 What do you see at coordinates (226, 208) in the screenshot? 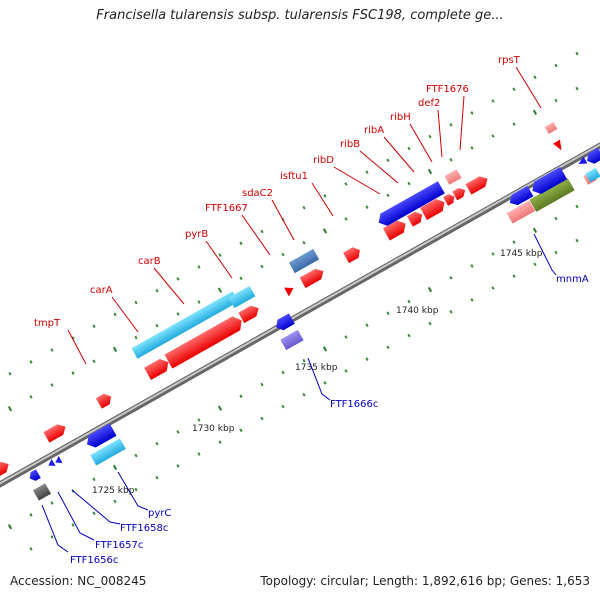
I see `gene-label-FTF1667: FTF1667` at bounding box center [226, 208].